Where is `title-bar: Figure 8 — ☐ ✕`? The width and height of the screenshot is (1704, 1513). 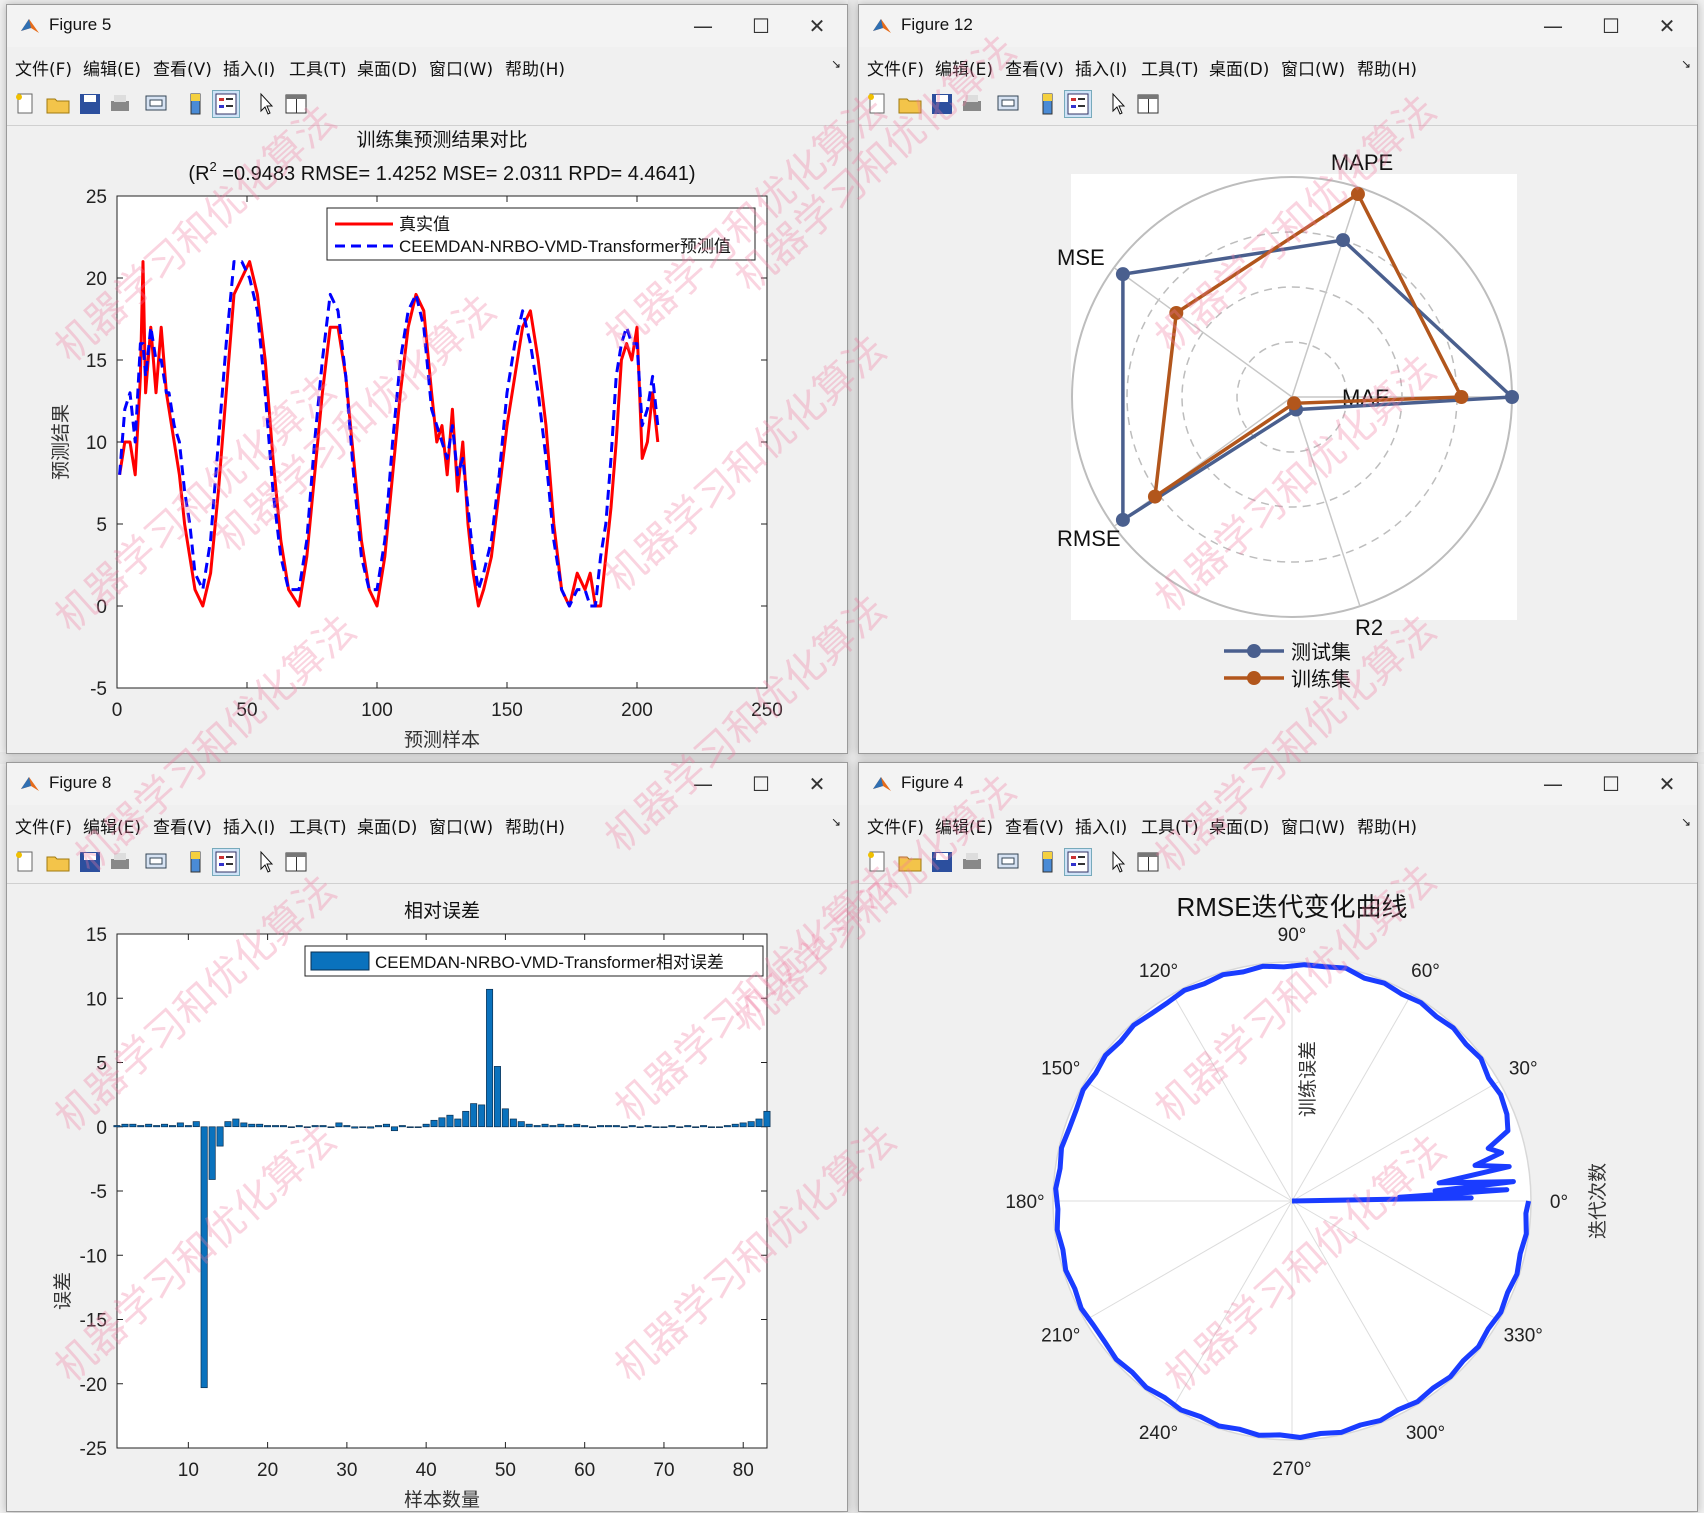
title-bar: Figure 8 — ☐ ✕ is located at coordinates (427, 784).